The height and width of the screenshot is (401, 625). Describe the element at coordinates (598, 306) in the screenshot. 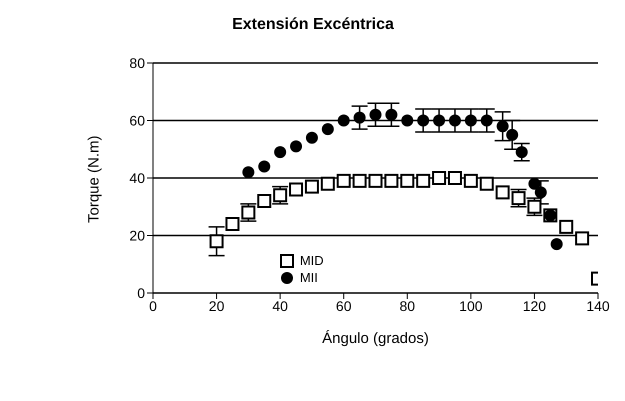

I see `x-tick-label: 140` at that location.